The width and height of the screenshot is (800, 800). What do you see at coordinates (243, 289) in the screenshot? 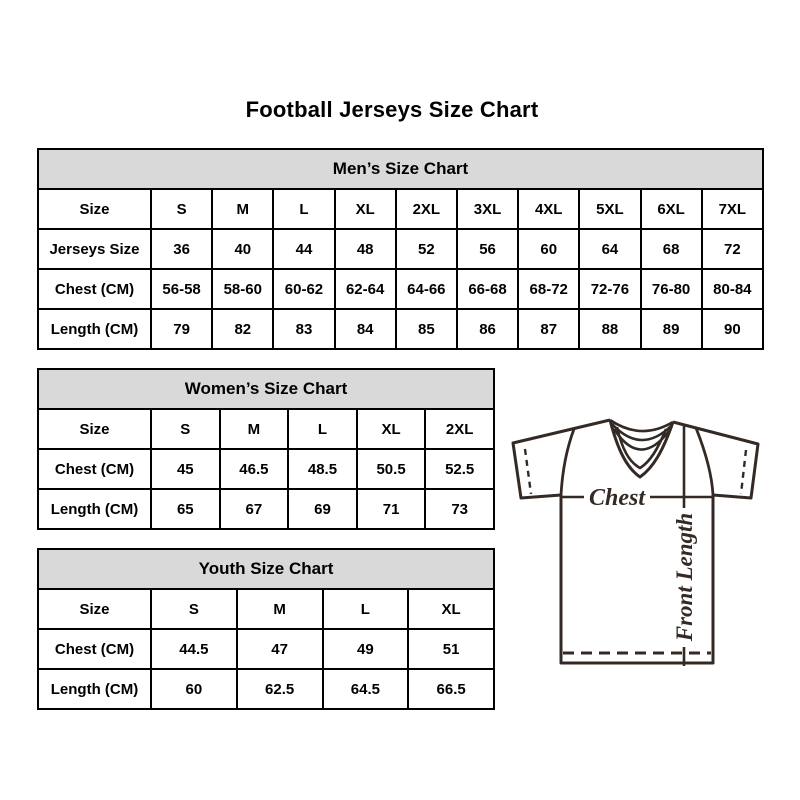
I see `table-cell: 58-60` at bounding box center [243, 289].